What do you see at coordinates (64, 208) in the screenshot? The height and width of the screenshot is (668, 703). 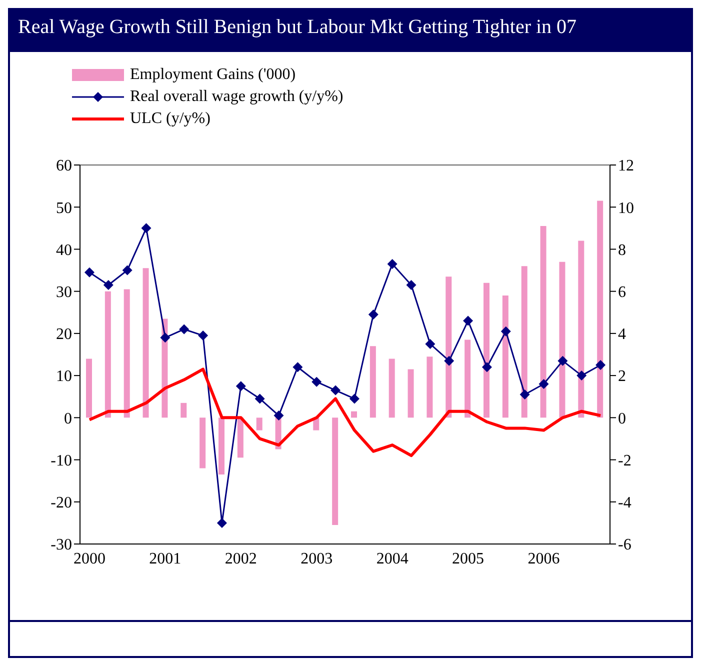 I see `y-tick-label: 50` at bounding box center [64, 208].